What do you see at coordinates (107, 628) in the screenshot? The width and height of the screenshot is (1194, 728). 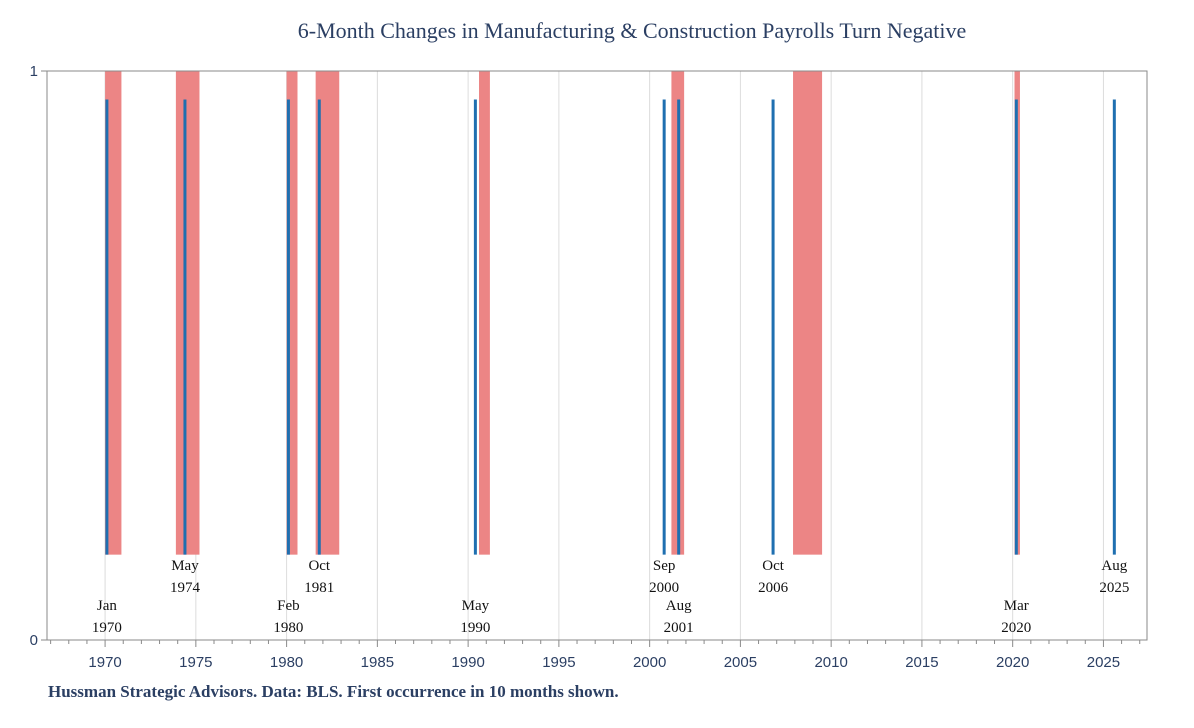 I see `signal-label-year: 1970` at bounding box center [107, 628].